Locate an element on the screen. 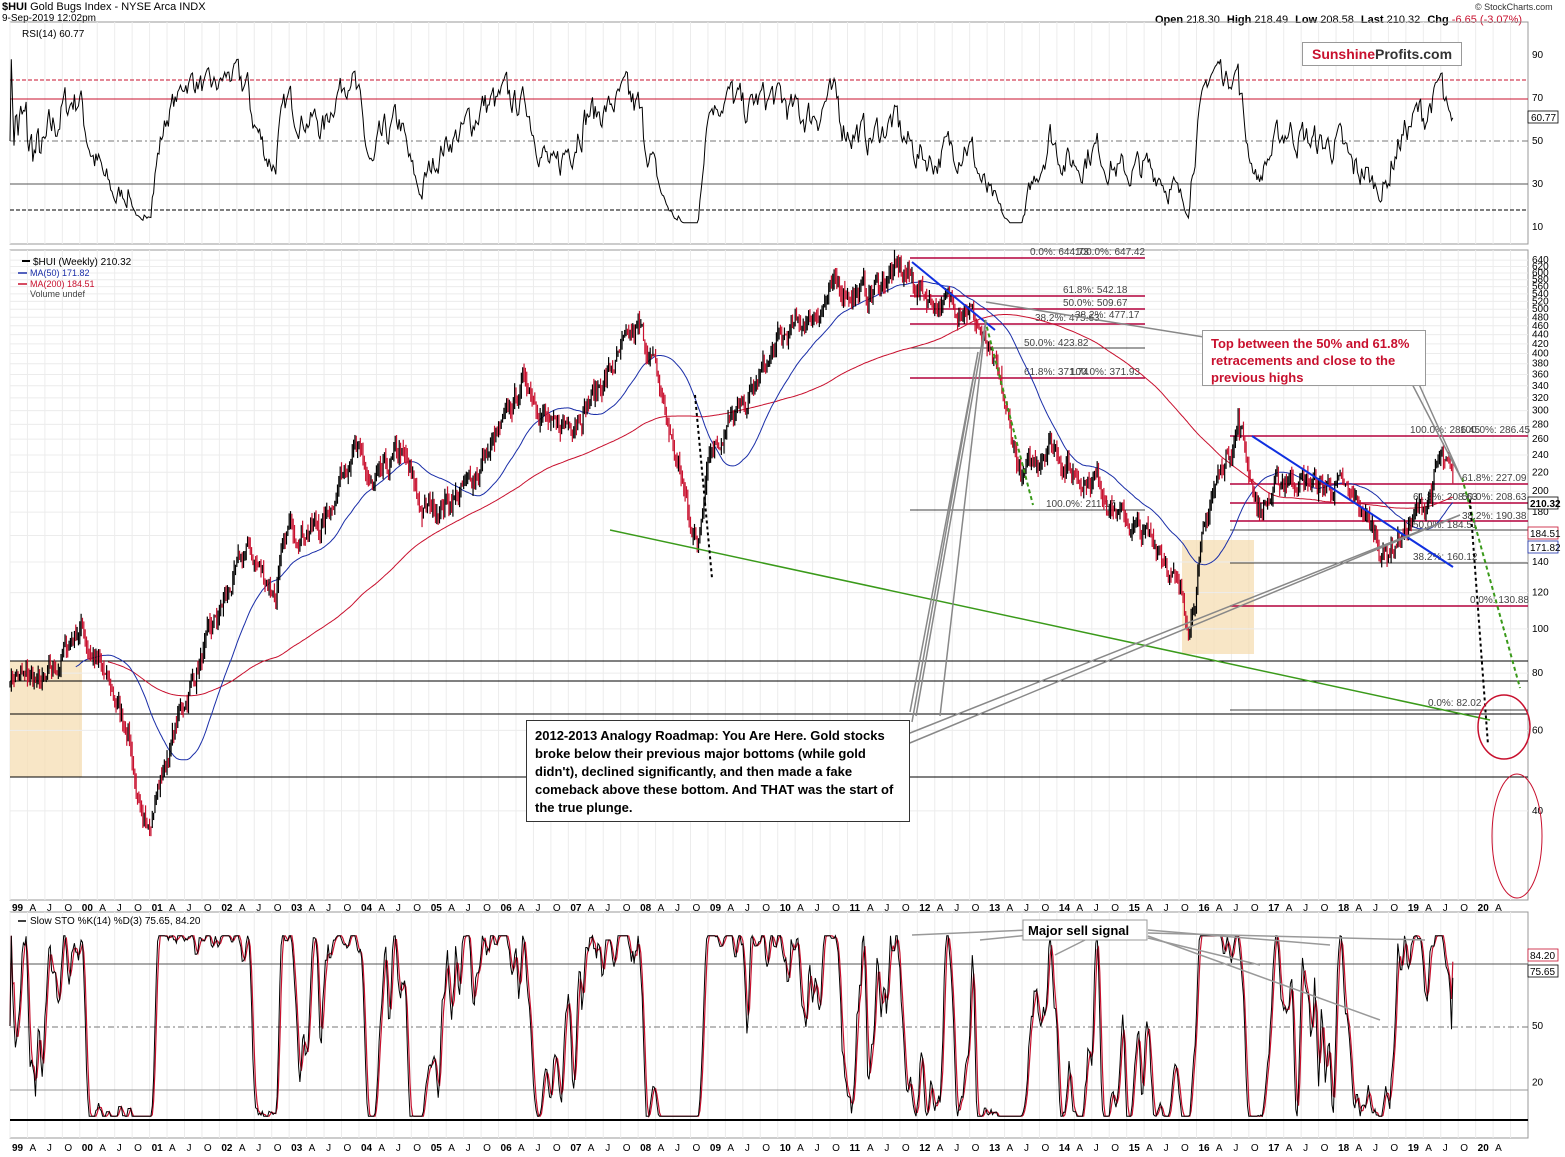  price-tick-label: 260 is located at coordinates (1540, 439).